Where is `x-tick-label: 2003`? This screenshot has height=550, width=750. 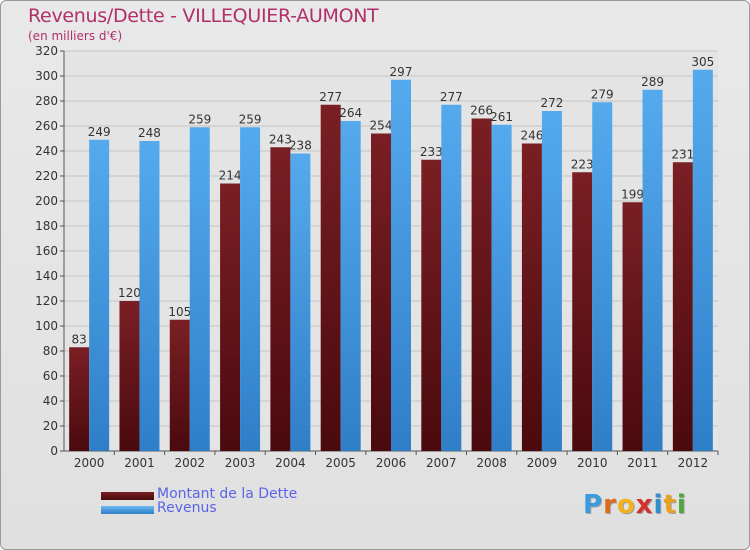
x-tick-label: 2003 is located at coordinates (240, 463).